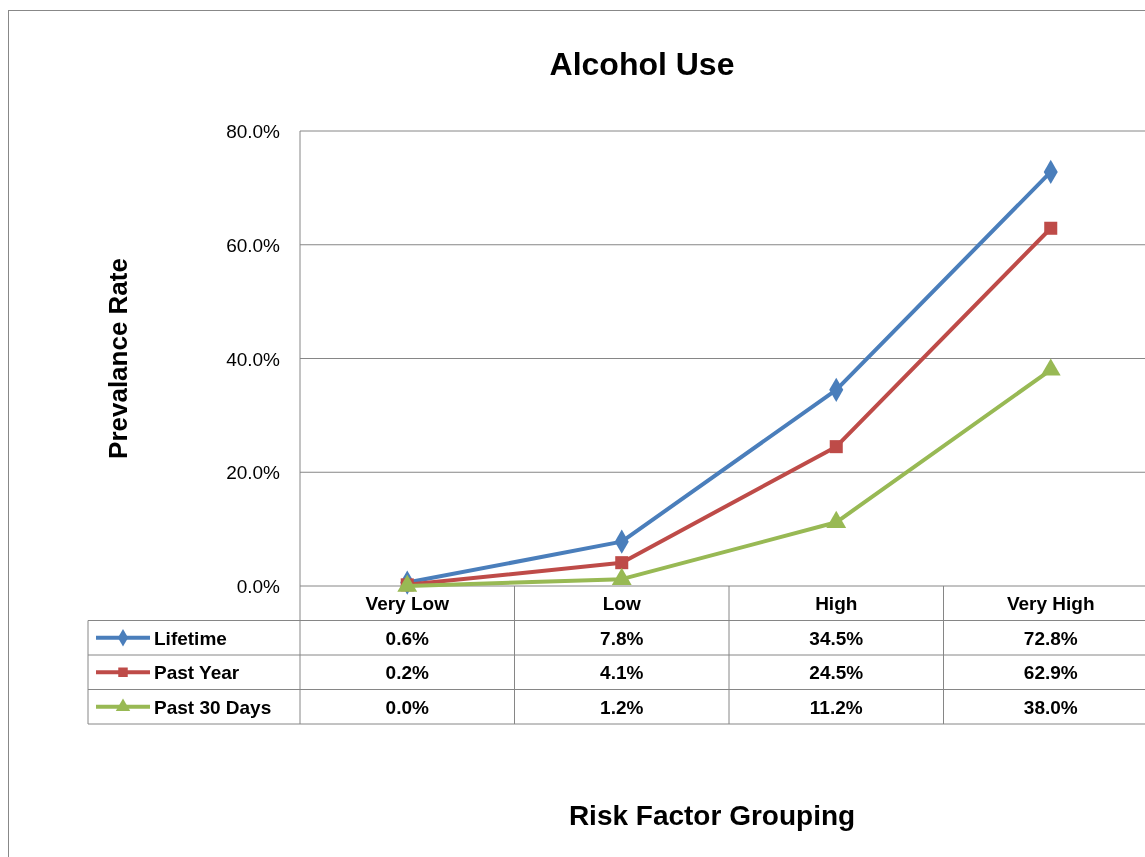 The width and height of the screenshot is (1145, 857). Describe the element at coordinates (407, 638) in the screenshot. I see `data-label: 0.6%` at that location.